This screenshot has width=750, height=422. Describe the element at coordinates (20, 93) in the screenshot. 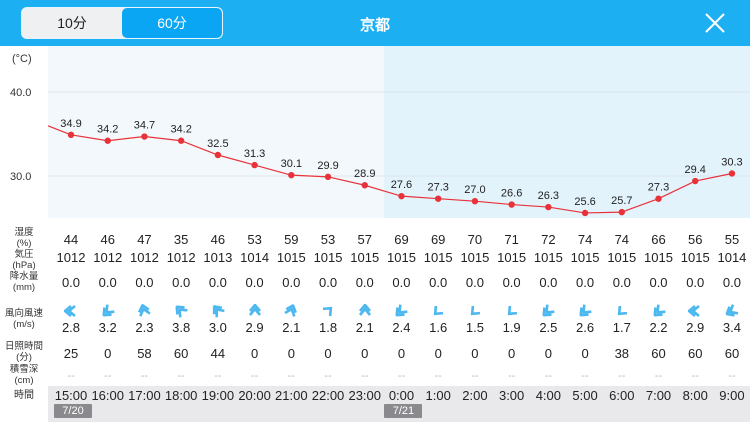

I see `y-tick-label: 40.0` at that location.